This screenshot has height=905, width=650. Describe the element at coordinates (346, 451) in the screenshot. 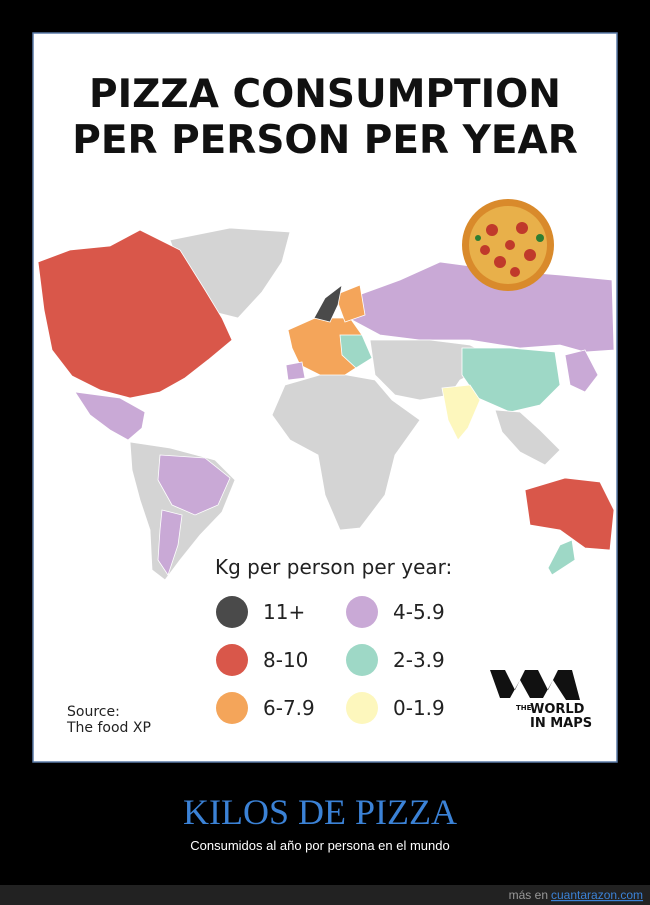

I see `africa` at that location.